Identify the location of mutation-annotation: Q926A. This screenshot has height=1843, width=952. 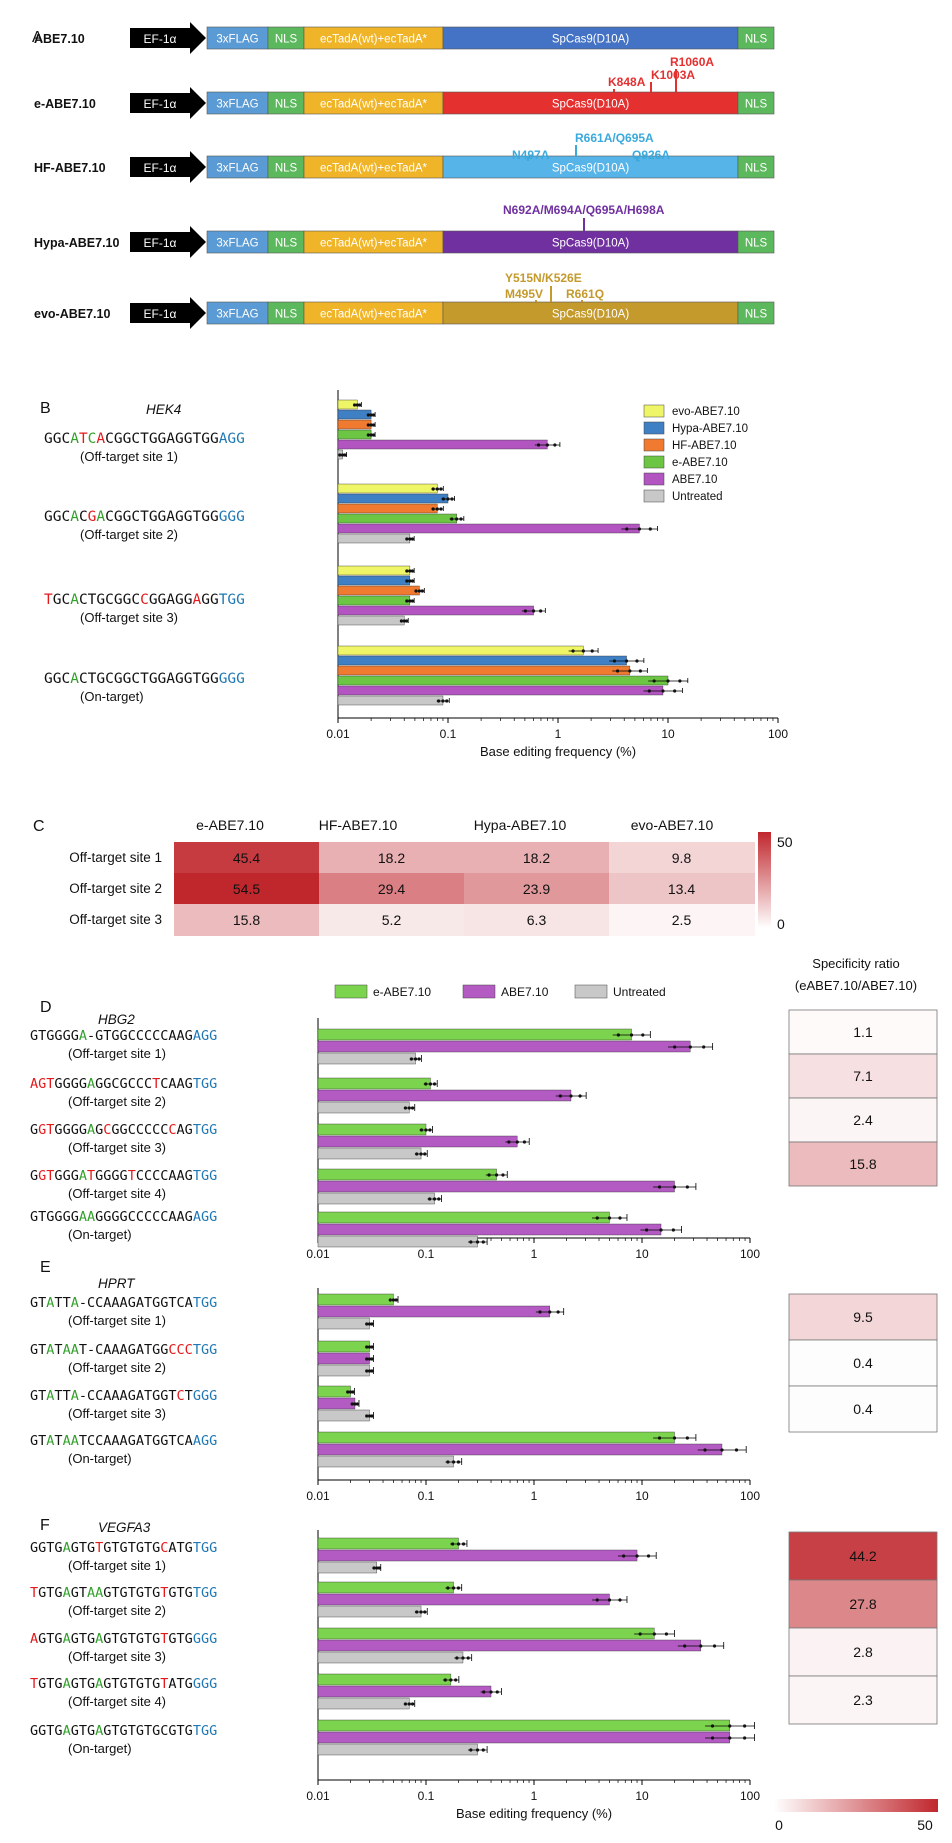
(651, 155).